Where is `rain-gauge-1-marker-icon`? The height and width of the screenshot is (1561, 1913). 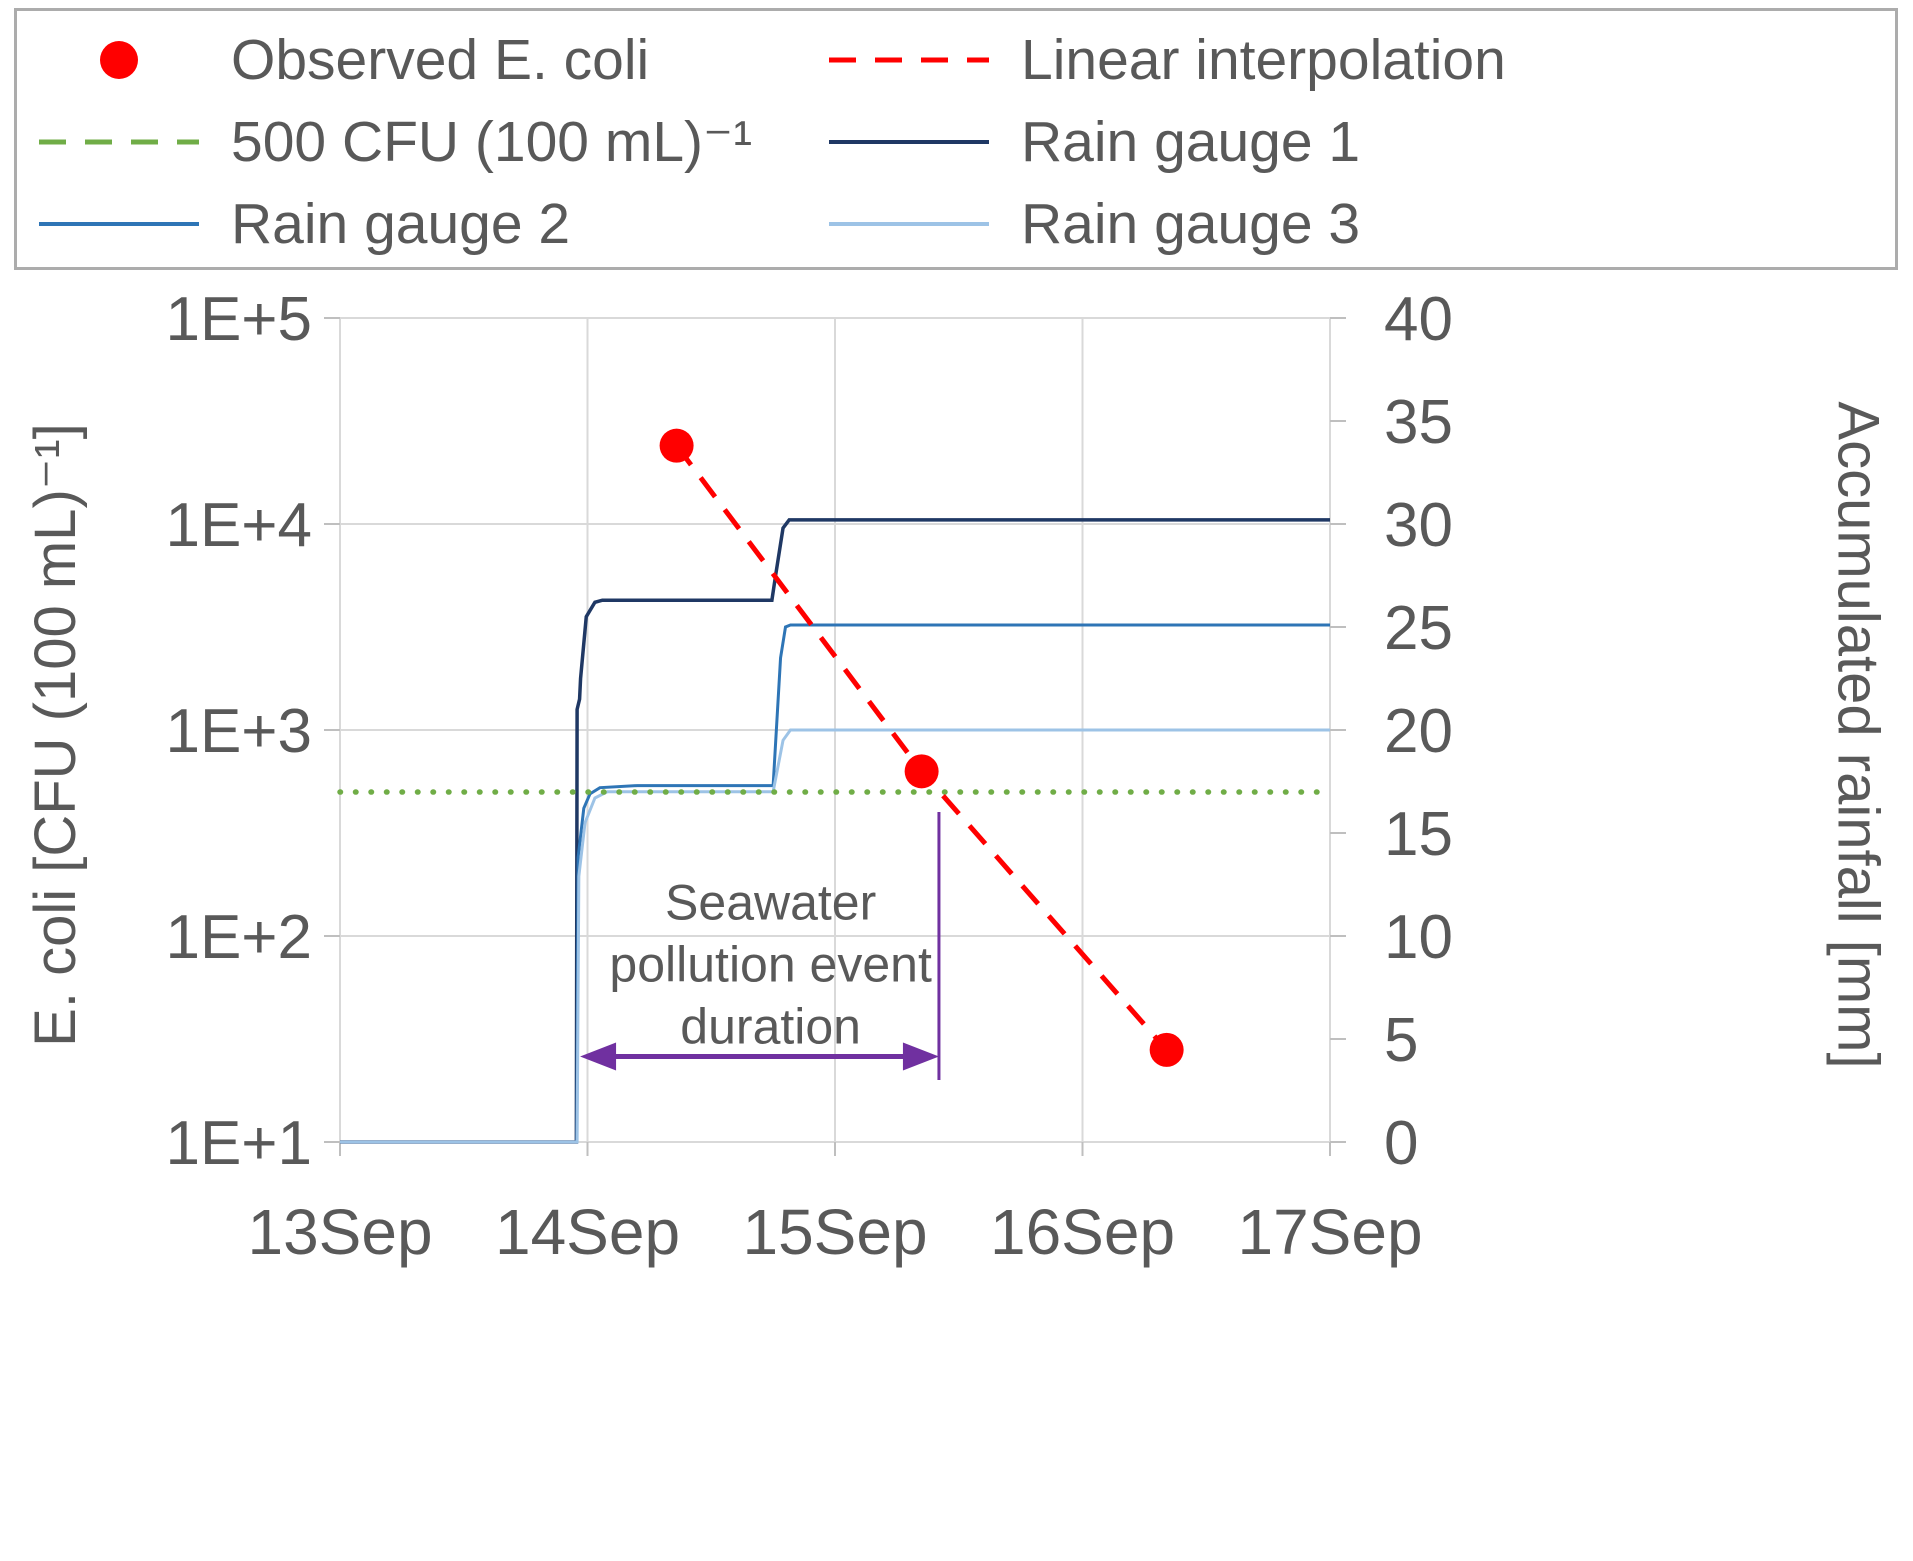 rain-gauge-1-marker-icon is located at coordinates (909, 142).